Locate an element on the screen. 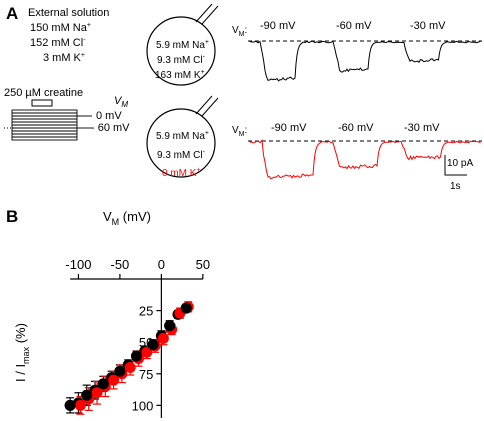  voltage-protocol: 250 µM creatine VM 0 mV - 60 mV is located at coordinates (67, 114).